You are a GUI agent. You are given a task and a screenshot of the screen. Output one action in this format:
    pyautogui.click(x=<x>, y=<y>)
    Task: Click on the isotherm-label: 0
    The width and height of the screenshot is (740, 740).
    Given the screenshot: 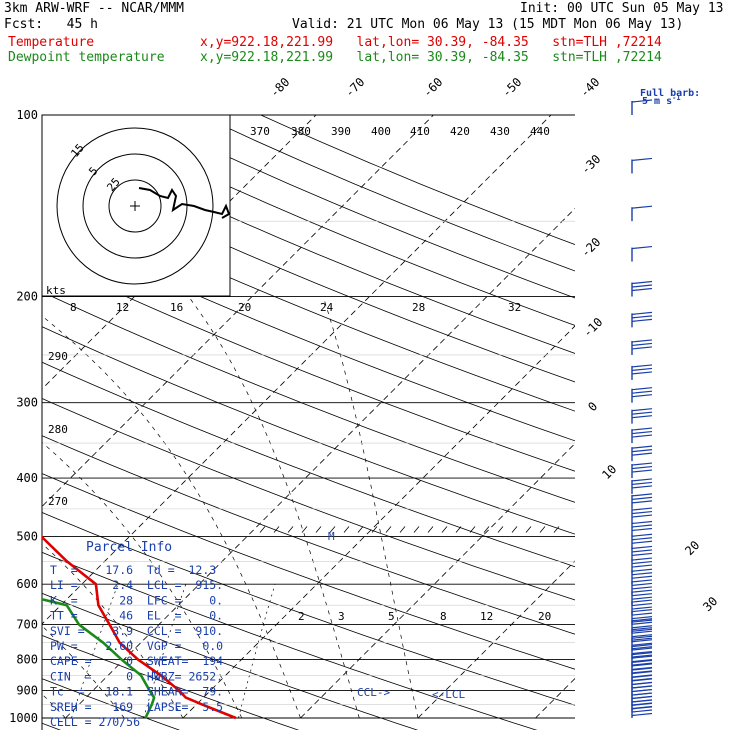 What is the action you would take?
    pyautogui.click(x=592, y=406)
    